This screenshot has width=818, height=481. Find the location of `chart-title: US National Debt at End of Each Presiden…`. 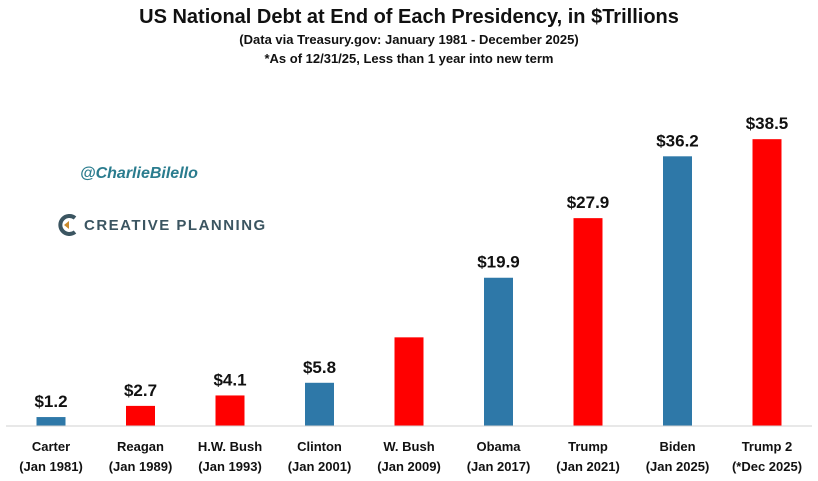

chart-title: US National Debt at End of Each Presiden… is located at coordinates (409, 17).